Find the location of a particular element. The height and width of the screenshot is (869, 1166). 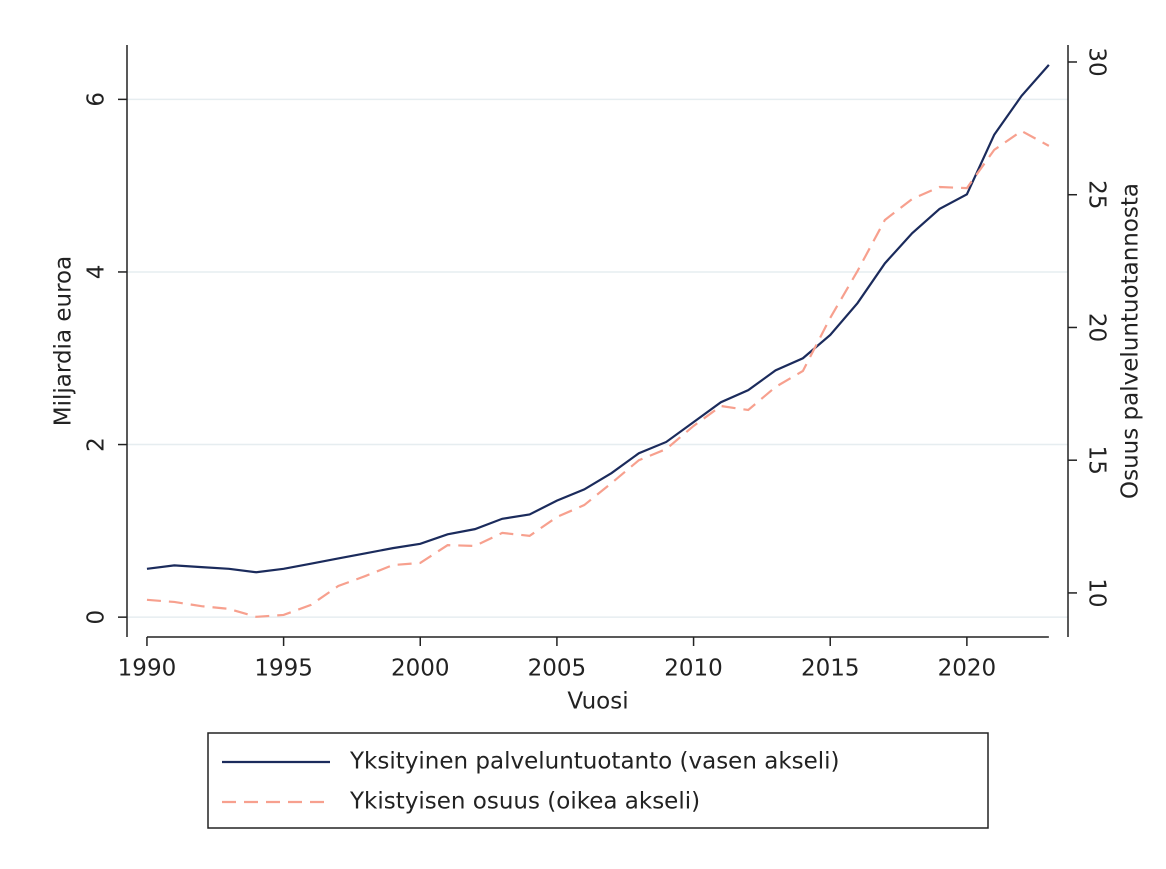

y2-axis-label: Osuus palveluntuotannosta is located at coordinates (1131, 341).